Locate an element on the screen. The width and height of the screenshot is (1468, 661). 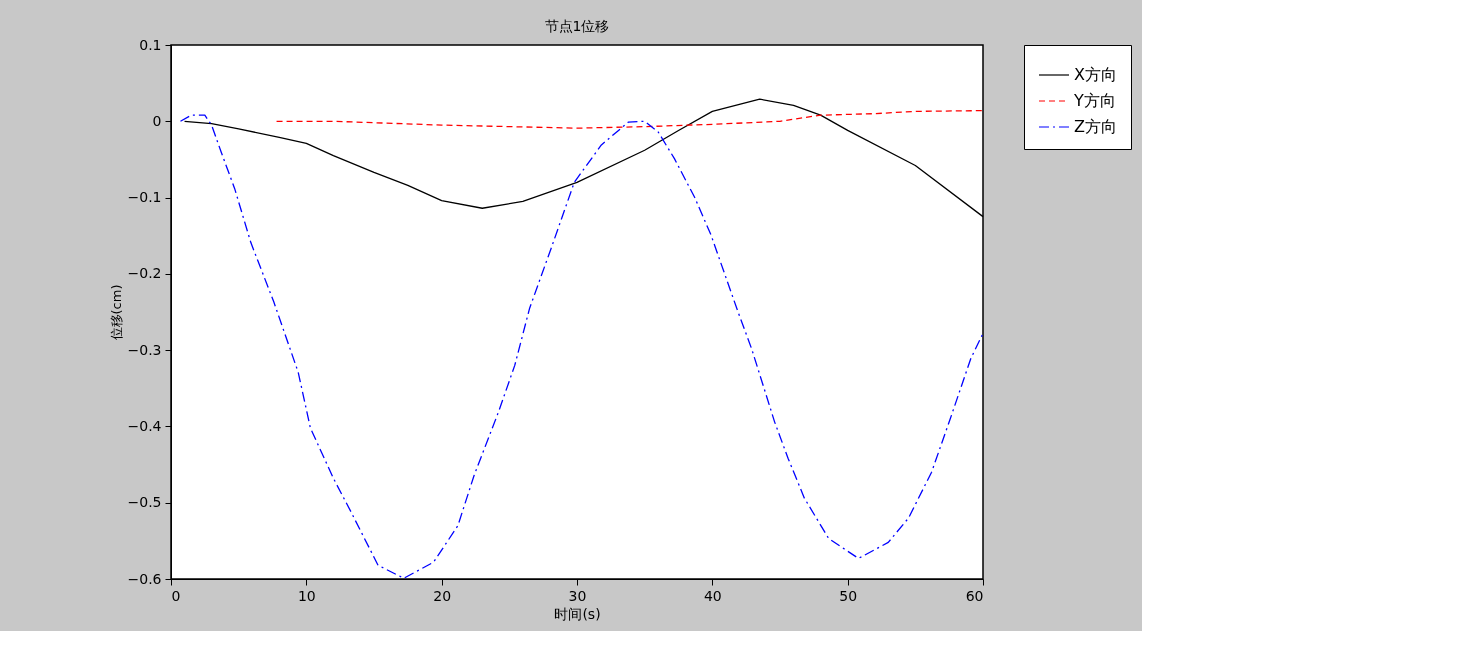
x-tick-label: 40 is located at coordinates (712, 595).